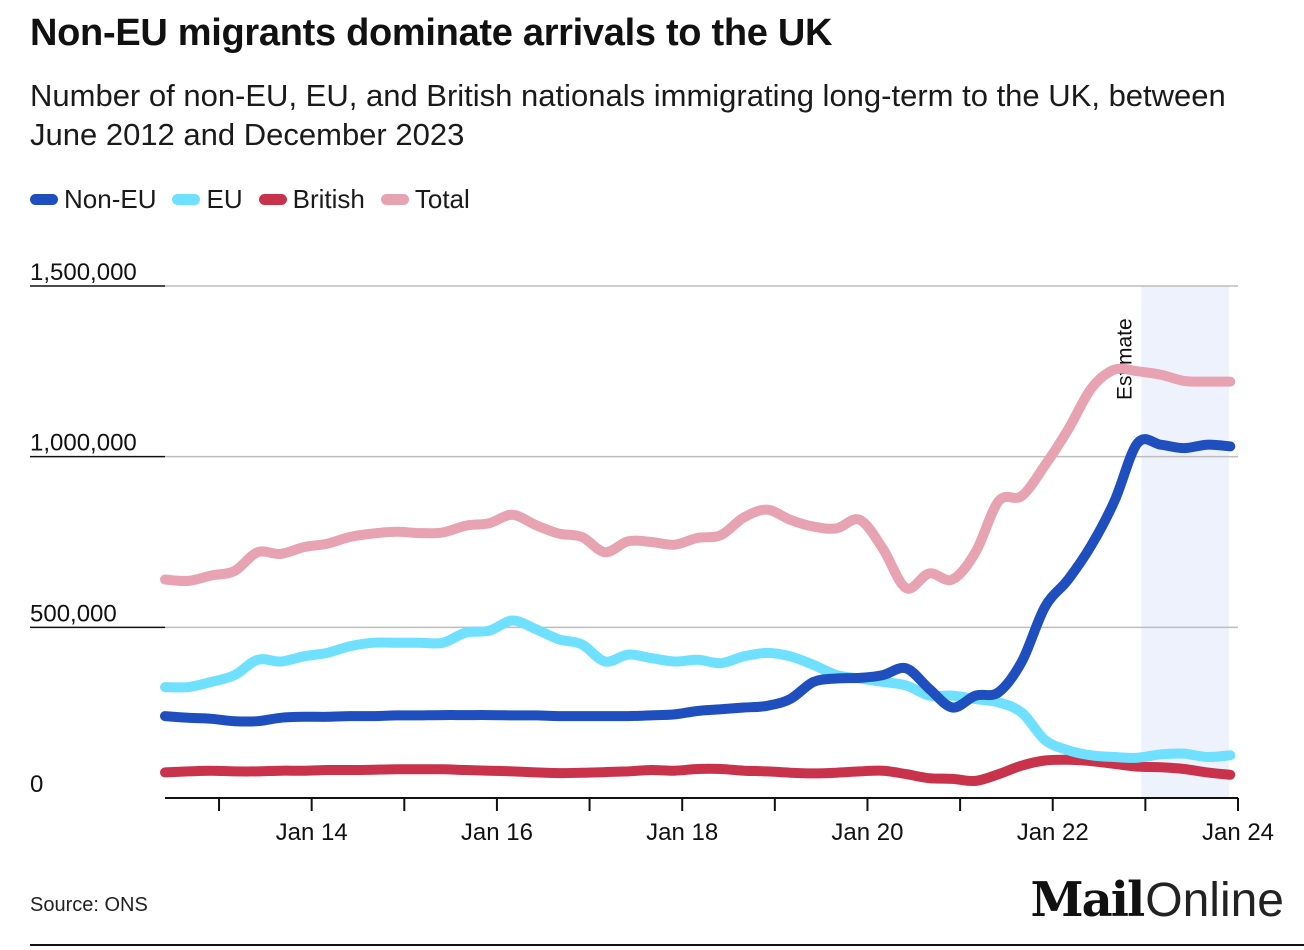 The image size is (1304, 950). What do you see at coordinates (73, 613) in the screenshot?
I see `y-tick-label: 500,000` at bounding box center [73, 613].